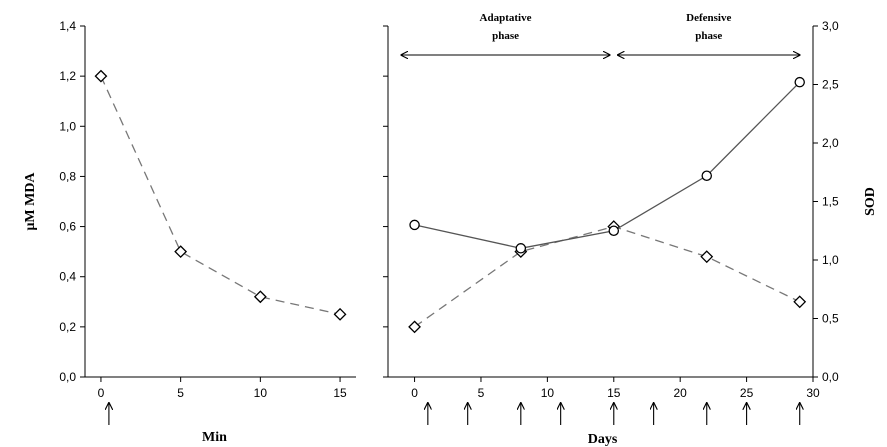 The width and height of the screenshot is (887, 447). Describe the element at coordinates (505, 36) in the screenshot. I see `phase-label-0-line2: phase` at that location.